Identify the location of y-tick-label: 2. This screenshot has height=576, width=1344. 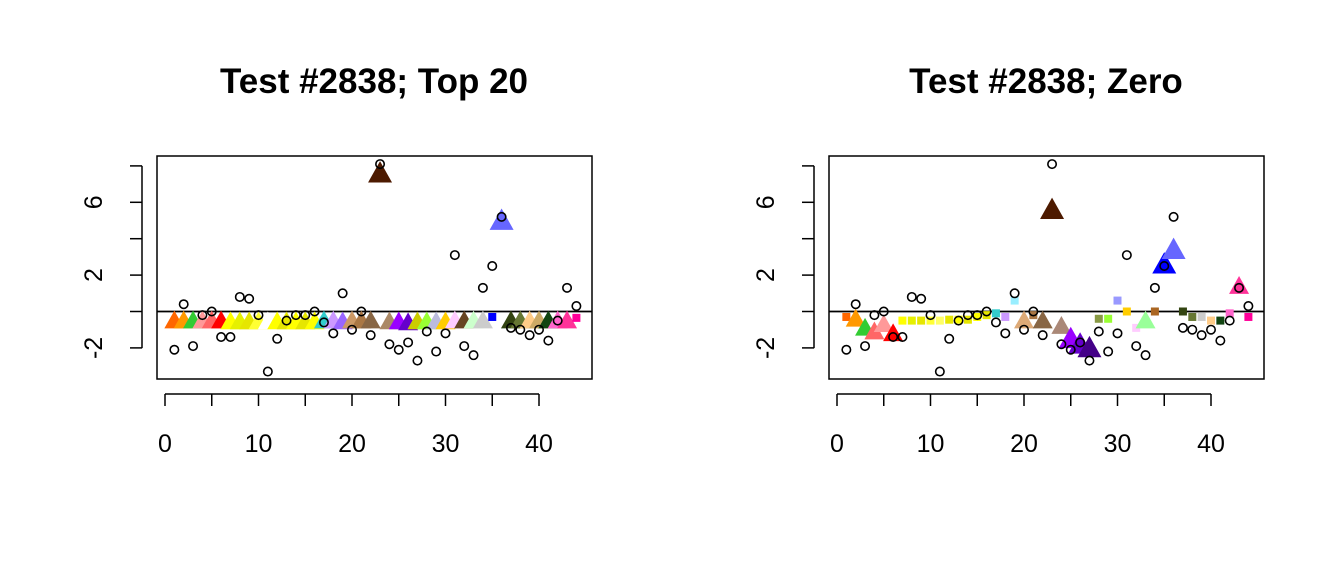
(94, 275).